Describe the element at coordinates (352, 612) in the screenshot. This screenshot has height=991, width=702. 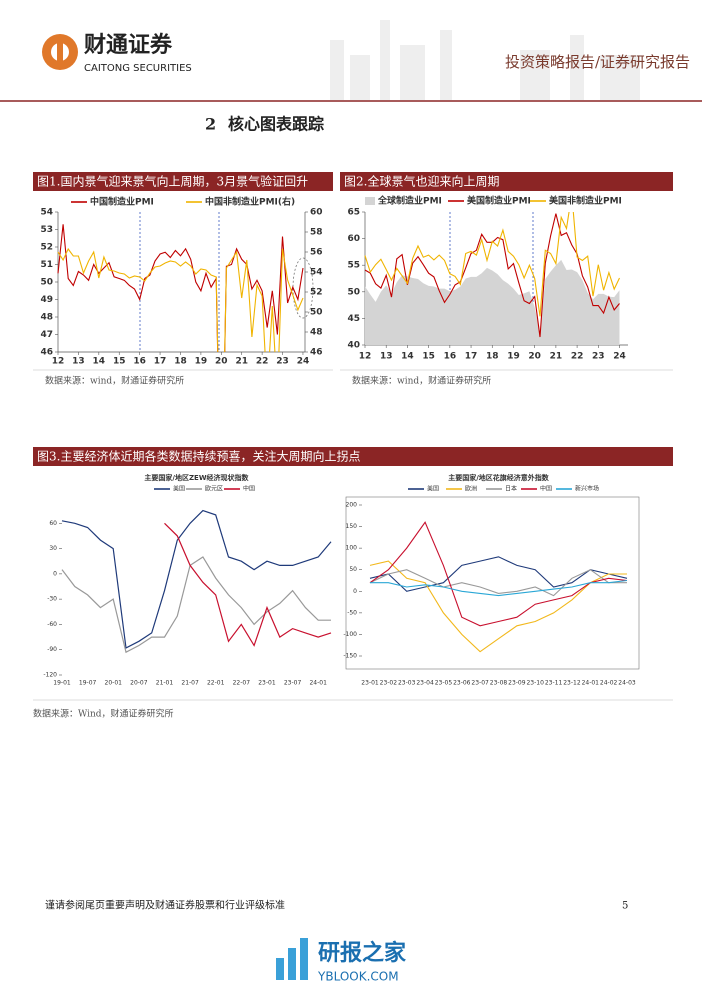
I see `y-tick-label: -50` at that location.